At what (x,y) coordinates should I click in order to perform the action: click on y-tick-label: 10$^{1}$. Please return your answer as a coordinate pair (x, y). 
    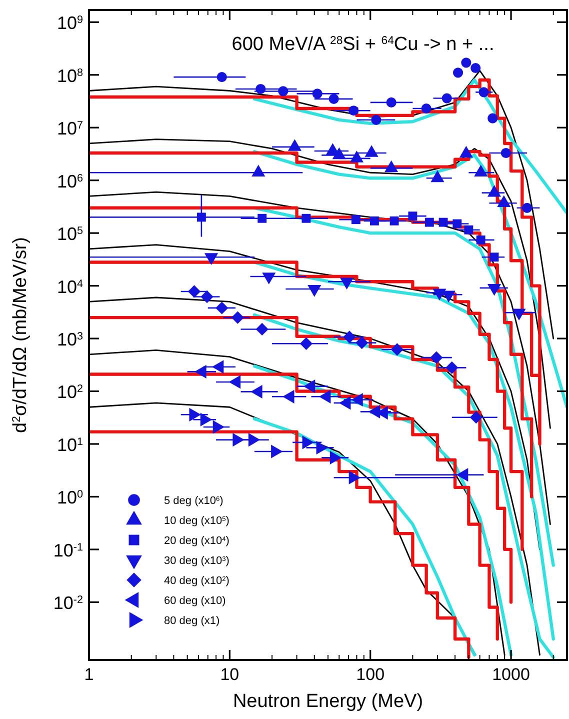
    Looking at the image, I should click on (69, 444).